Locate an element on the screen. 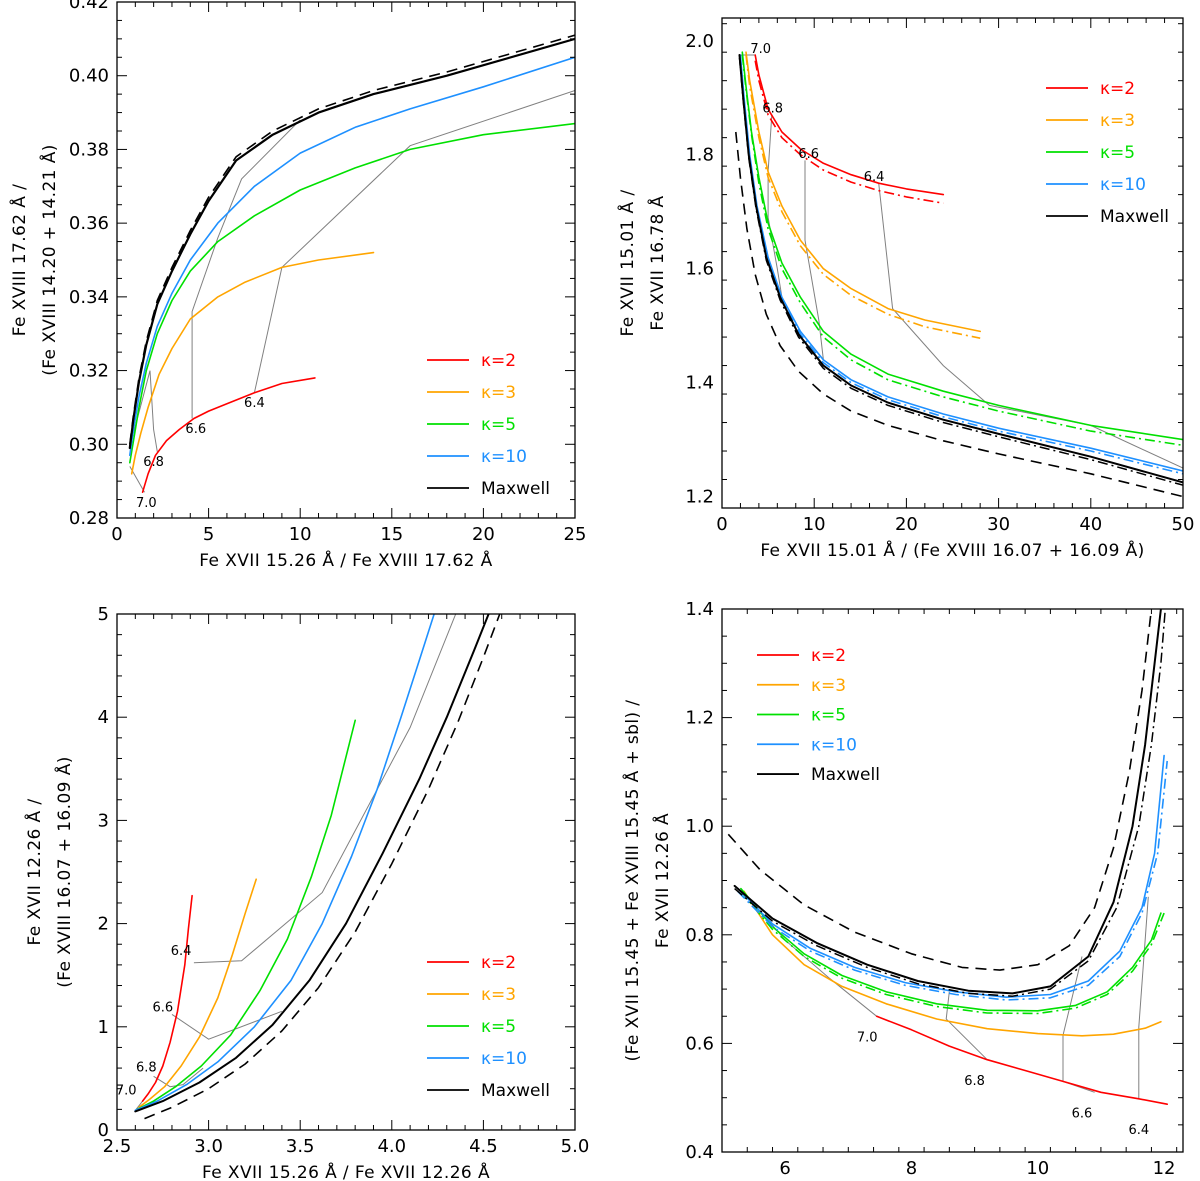 Image resolution: width=1200 pixels, height=1181 pixels. x-axis-title: Fe XVII 15.26 Å / Fe XVIII 17.62 Å is located at coordinates (345, 560).